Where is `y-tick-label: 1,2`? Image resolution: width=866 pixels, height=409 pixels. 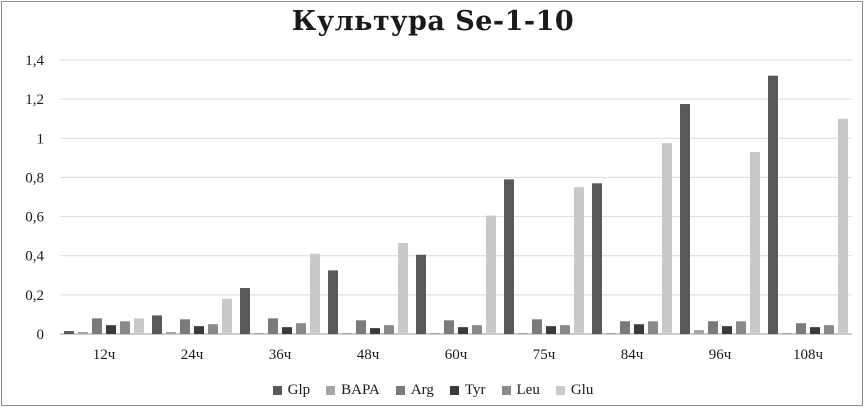 y-tick-label: 1,2 is located at coordinates (34, 100).